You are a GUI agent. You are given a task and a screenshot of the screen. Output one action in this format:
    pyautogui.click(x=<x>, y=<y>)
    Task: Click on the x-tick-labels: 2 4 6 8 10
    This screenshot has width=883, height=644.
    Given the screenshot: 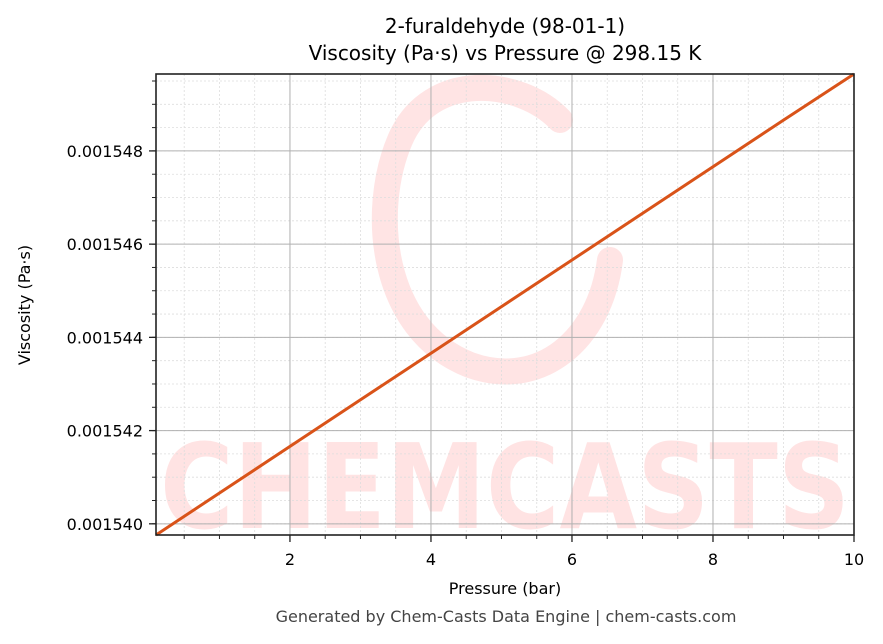 What is the action you would take?
    pyautogui.click(x=574, y=559)
    